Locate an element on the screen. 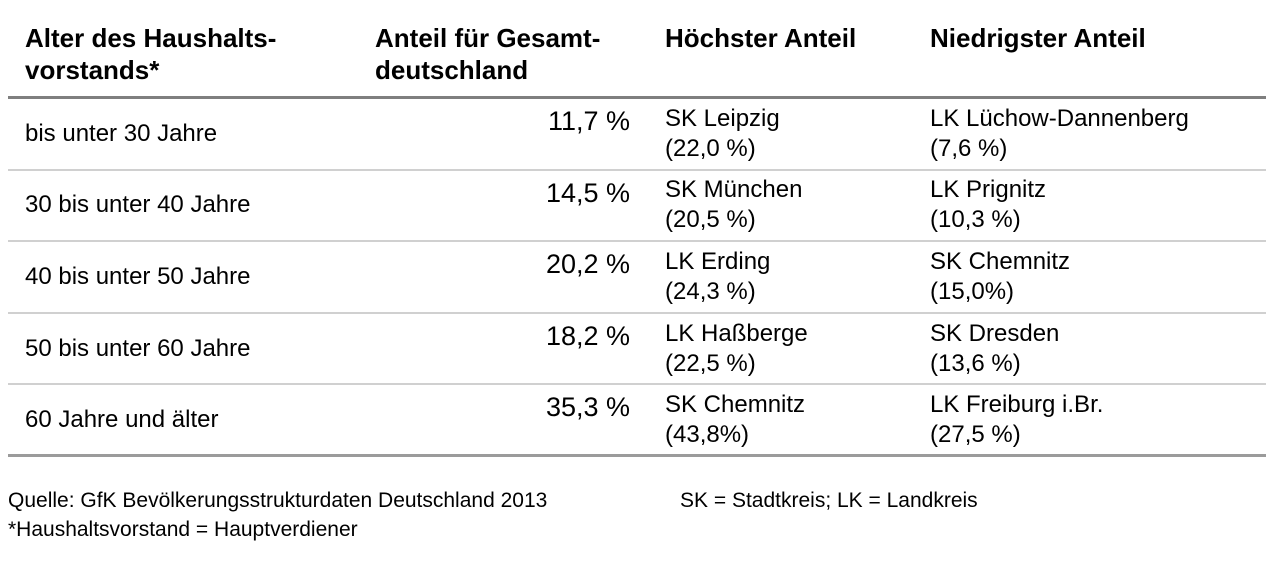 The image size is (1280, 564). column-header-age-line2: vorstands* is located at coordinates (92, 70).